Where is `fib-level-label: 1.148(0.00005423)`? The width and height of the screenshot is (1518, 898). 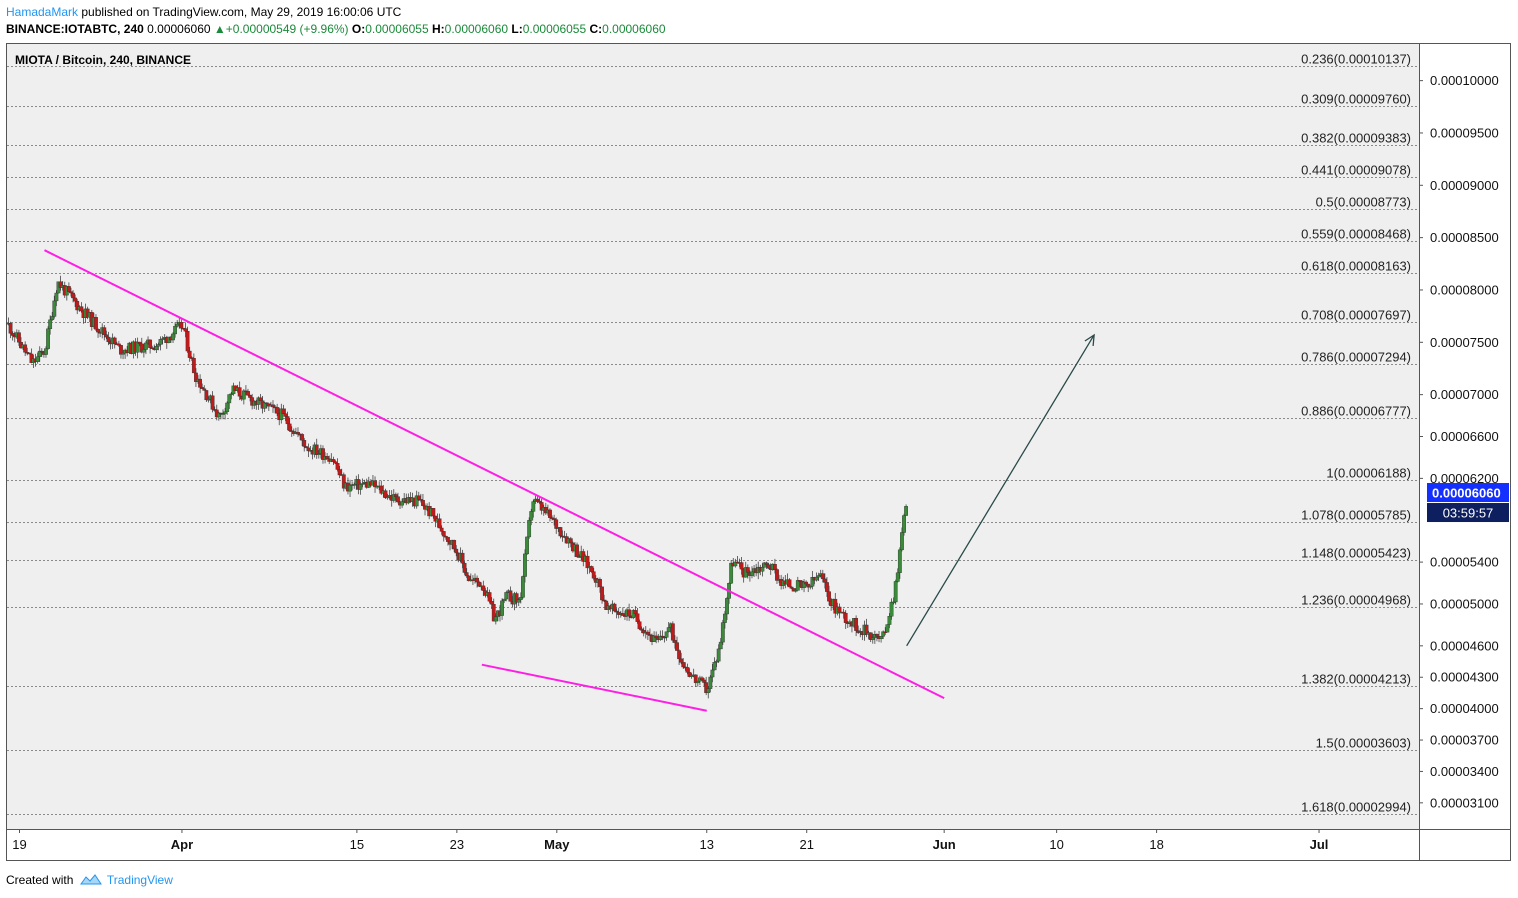
fib-level-label: 1.148(0.00005423) is located at coordinates (1356, 553).